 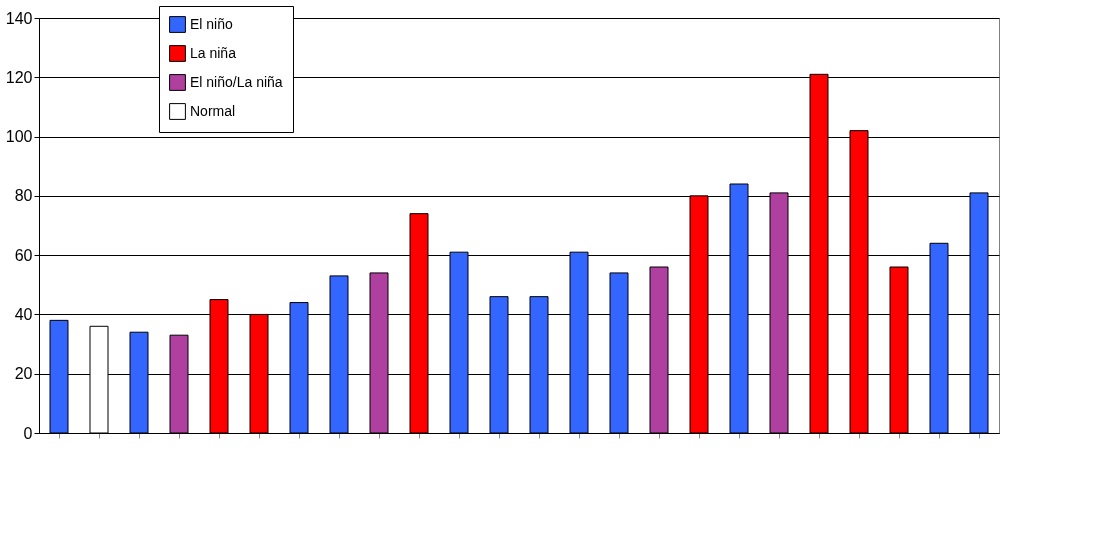 I want to click on y-tick-label: 40, so click(x=23, y=314).